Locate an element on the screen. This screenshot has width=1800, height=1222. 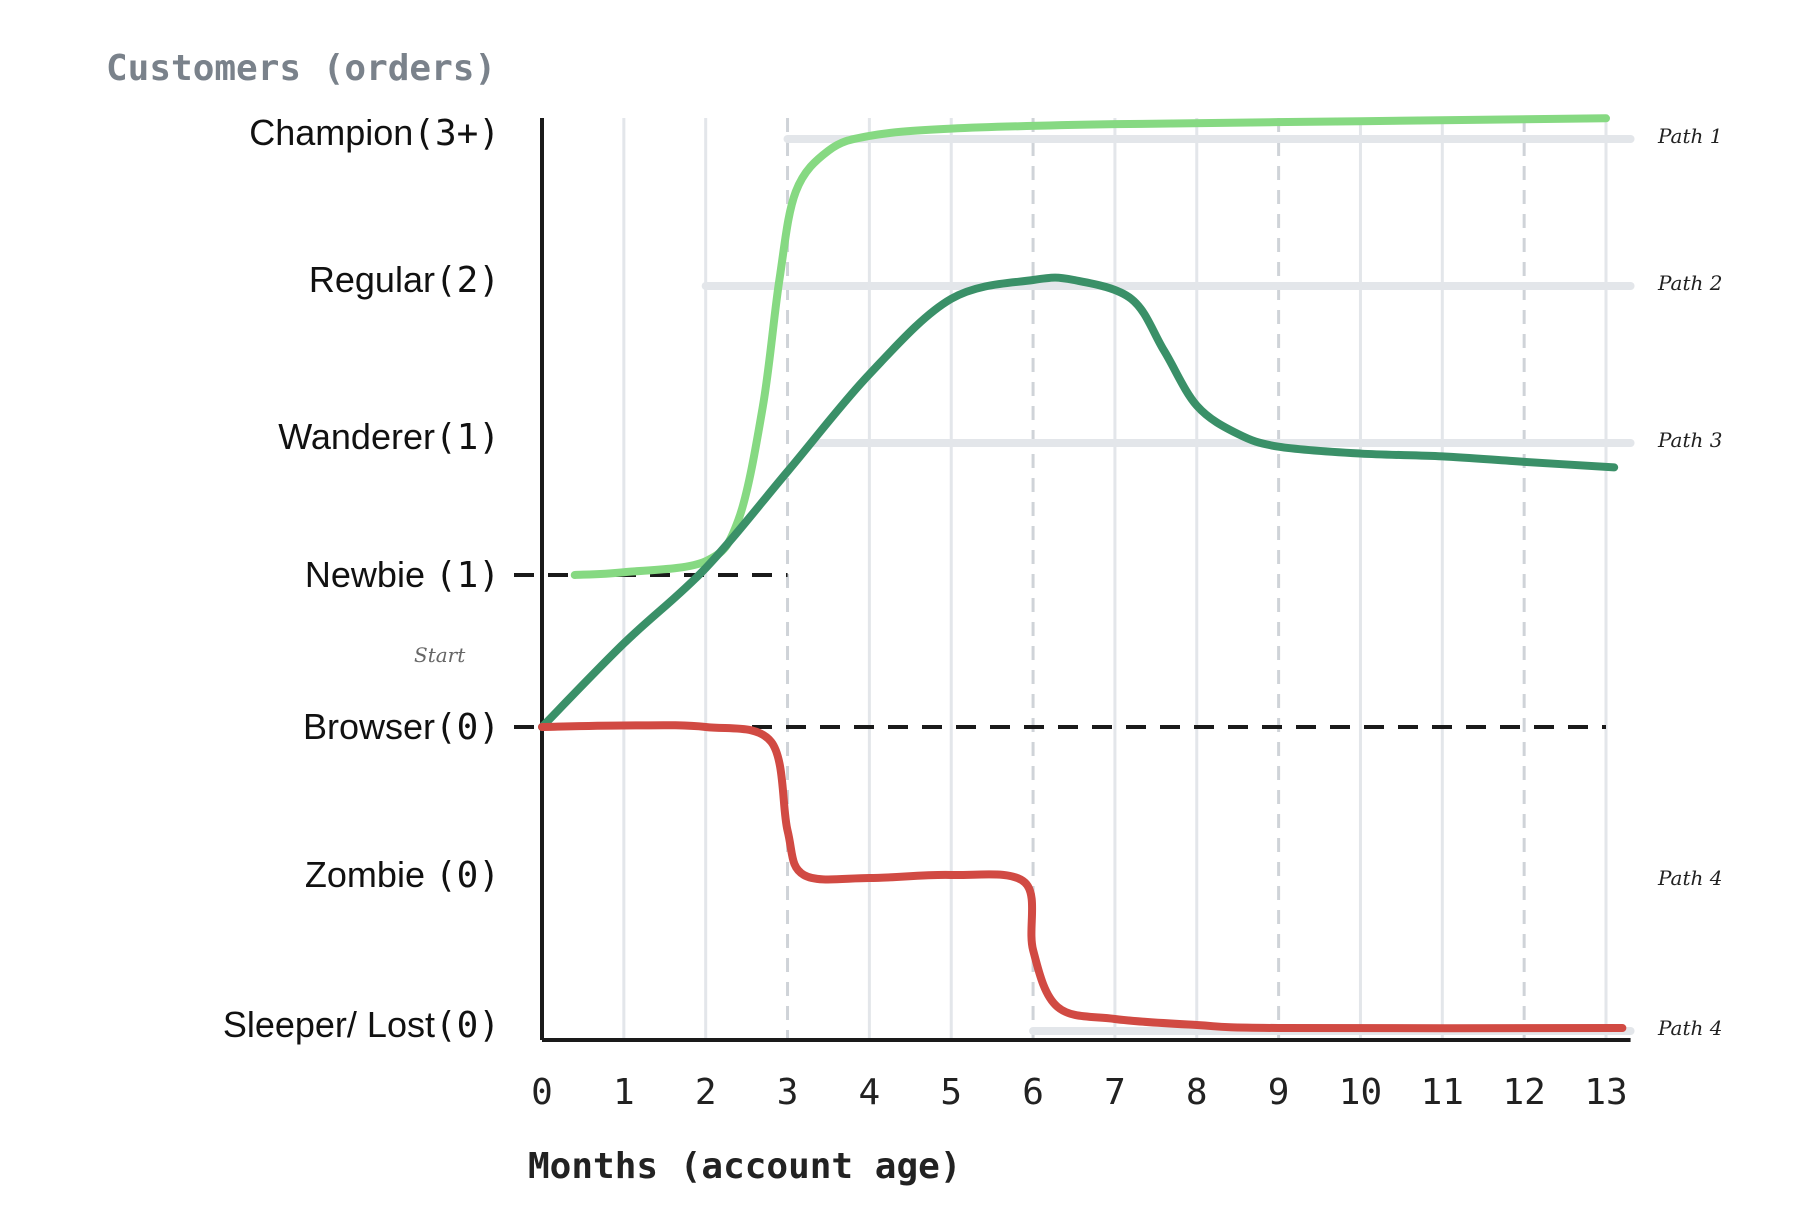
y-category-label: Sleeper/ Lost(0) is located at coordinates (361, 1025).